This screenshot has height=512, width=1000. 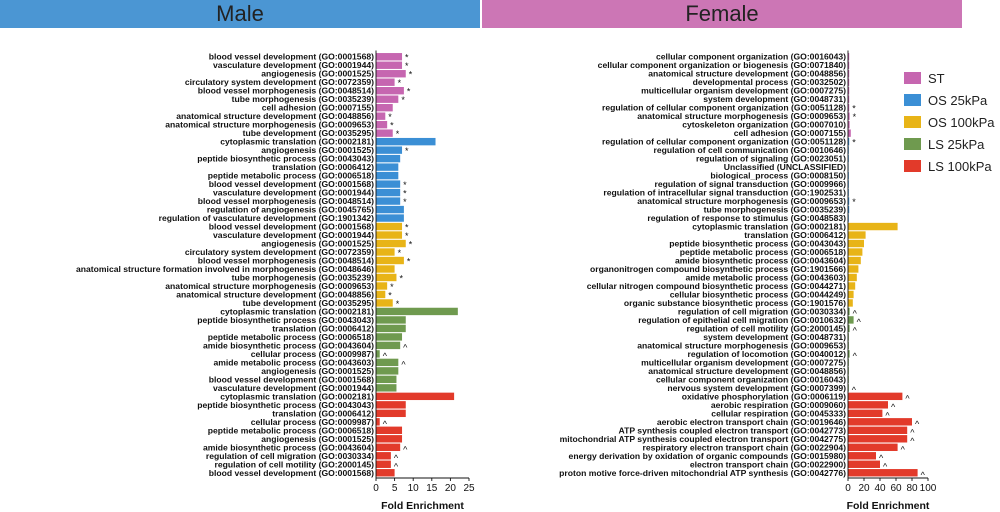 What do you see at coordinates (395, 488) in the screenshot?
I see `x-tick-label: 5` at bounding box center [395, 488].